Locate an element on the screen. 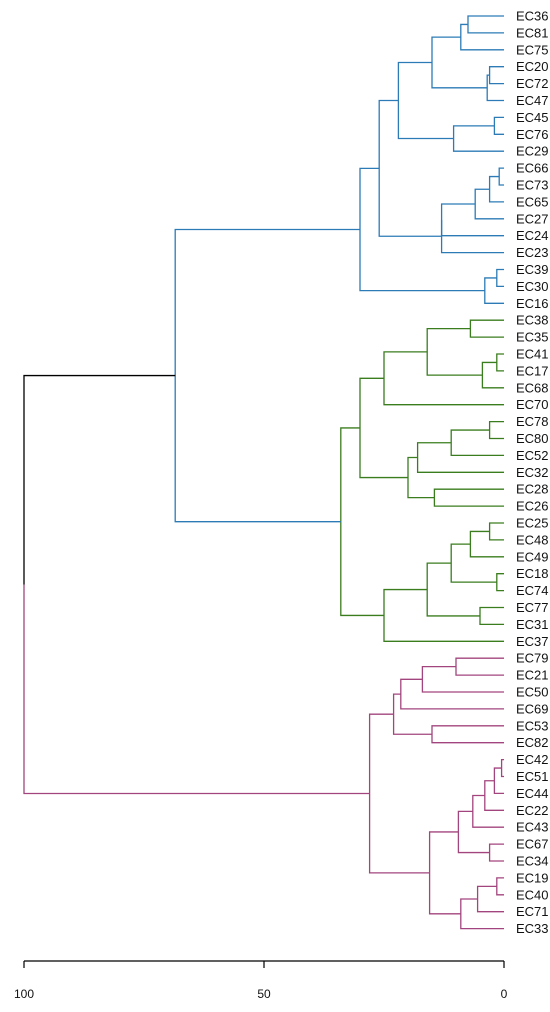 This screenshot has height=1012, width=550. leaf-label-ec27: EC27 is located at coordinates (532, 218).